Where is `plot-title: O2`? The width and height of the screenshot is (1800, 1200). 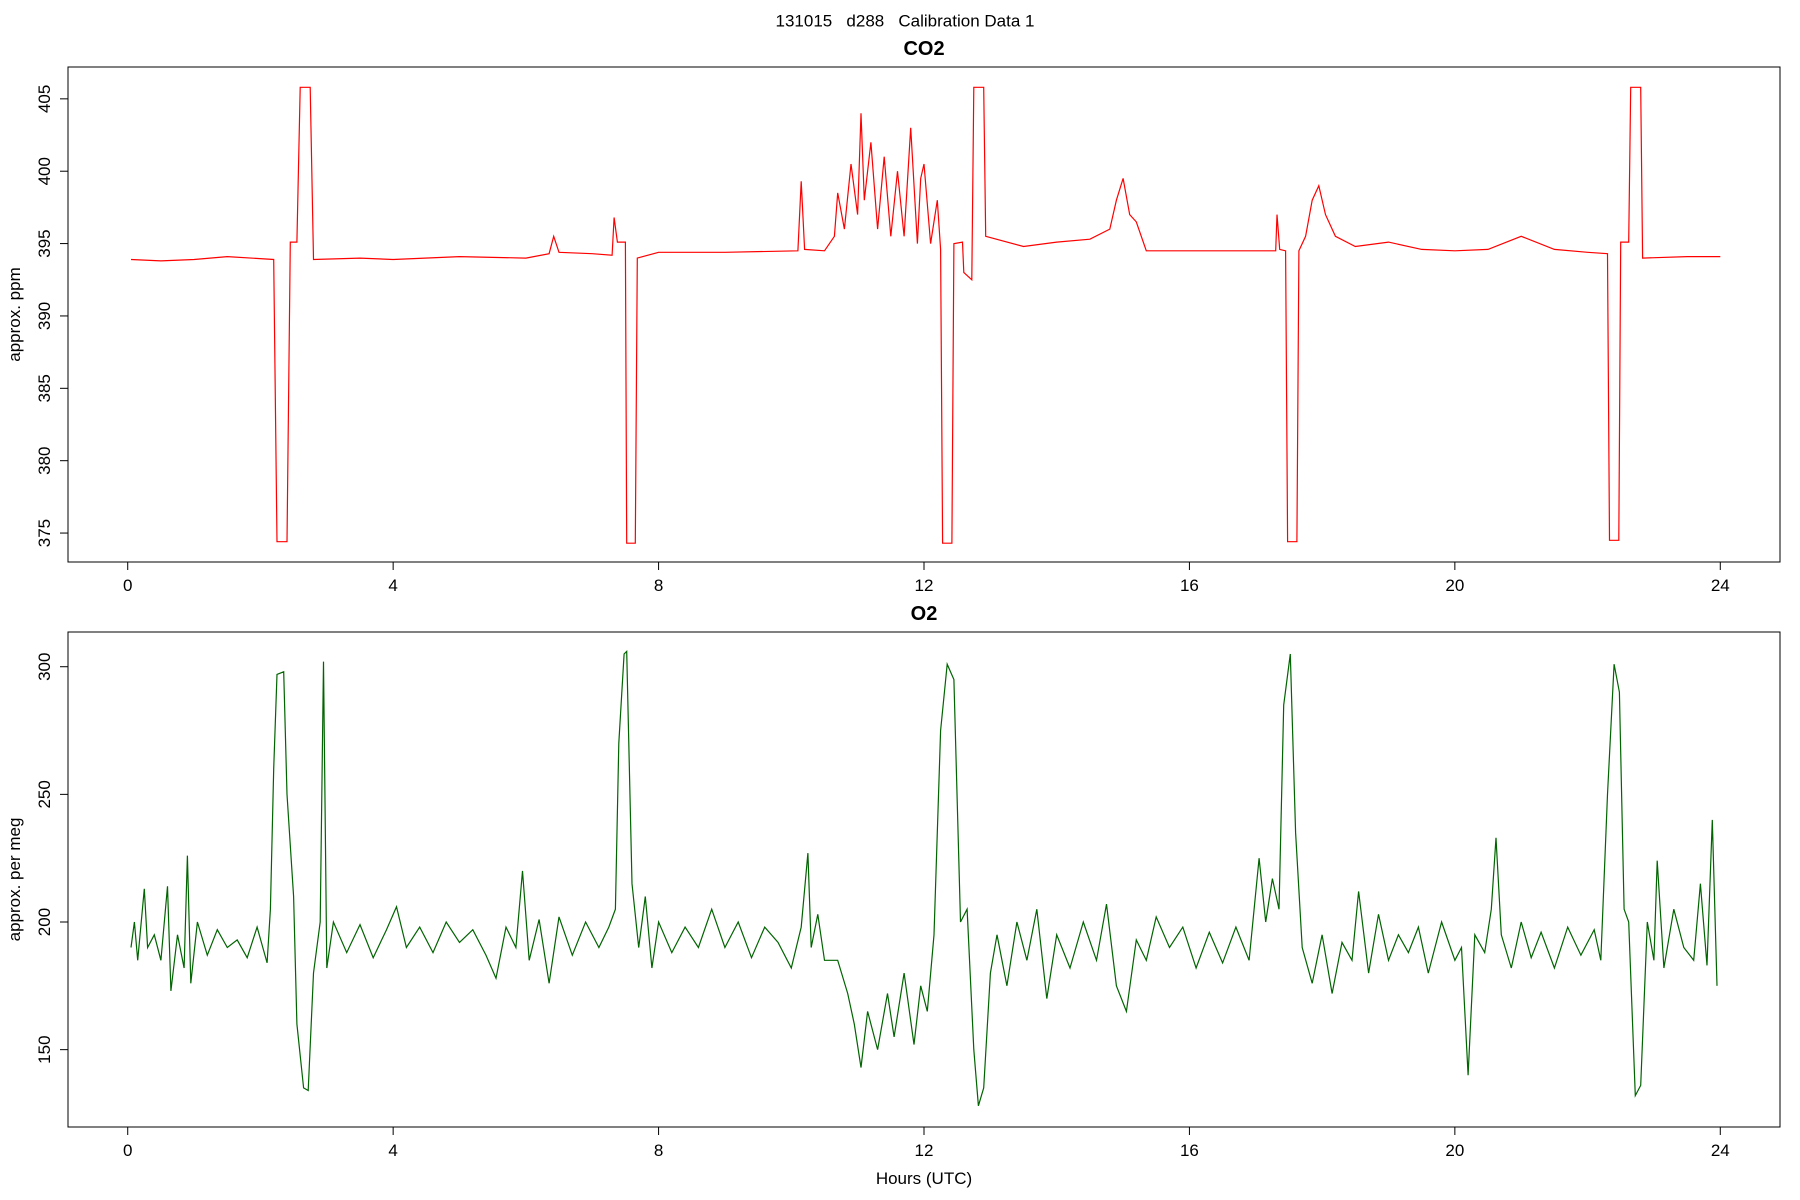 plot-title: O2 is located at coordinates (924, 614).